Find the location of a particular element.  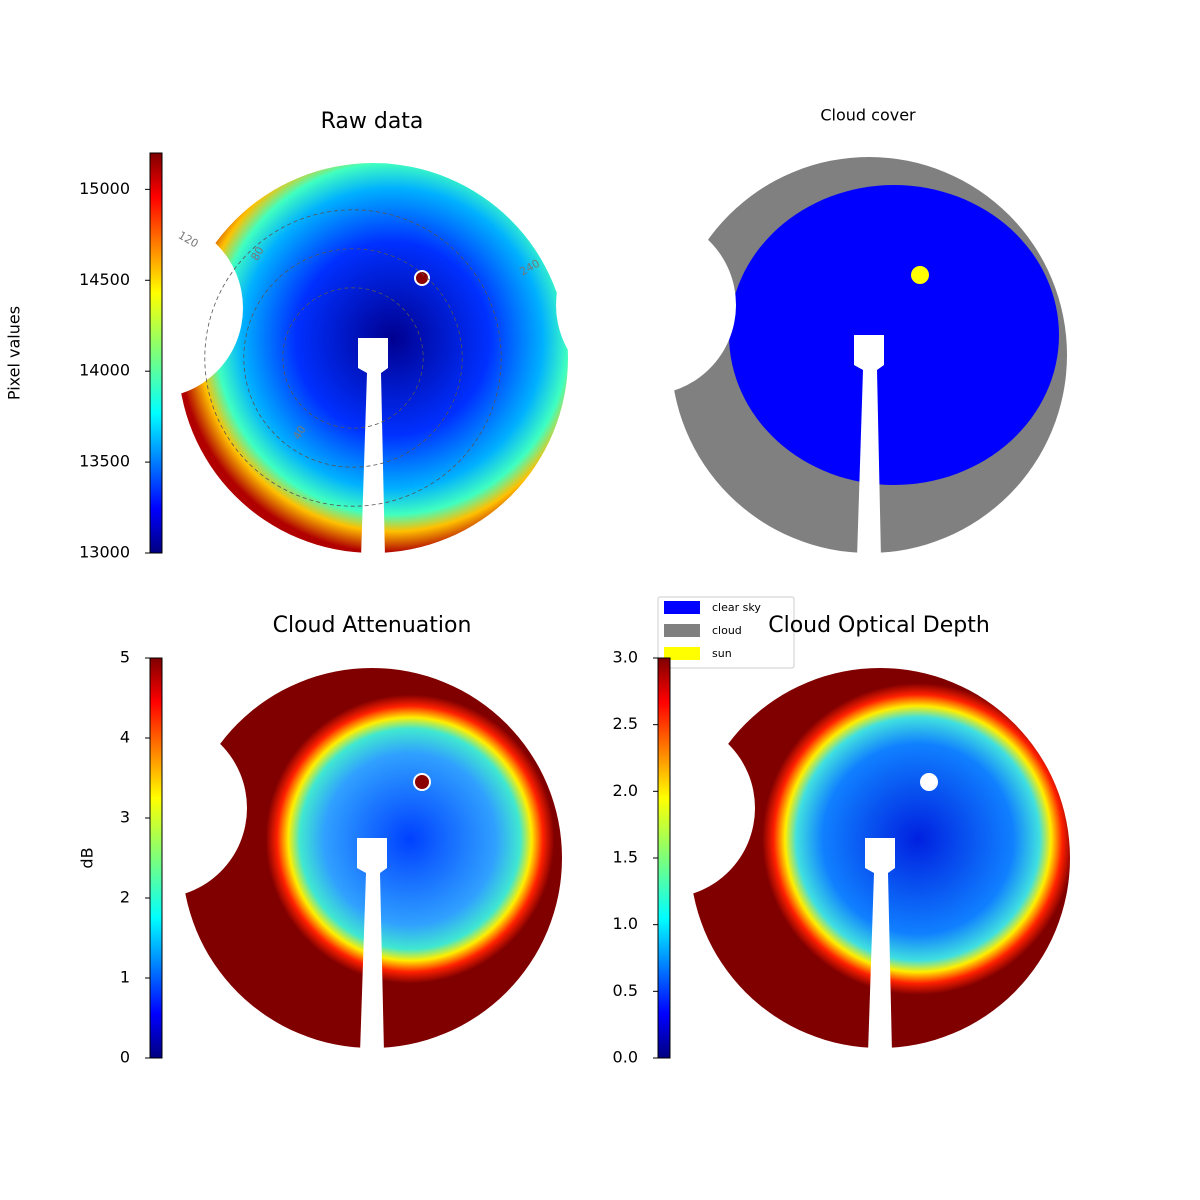

tick-label: 2.5 is located at coordinates (625, 723).